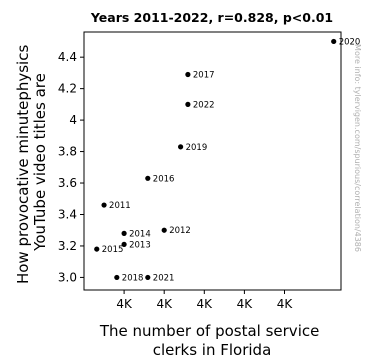 Image resolution: width=367 pixels, height=360 pixels. What do you see at coordinates (120, 206) in the screenshot?
I see `data-point-label: 2011` at bounding box center [120, 206].